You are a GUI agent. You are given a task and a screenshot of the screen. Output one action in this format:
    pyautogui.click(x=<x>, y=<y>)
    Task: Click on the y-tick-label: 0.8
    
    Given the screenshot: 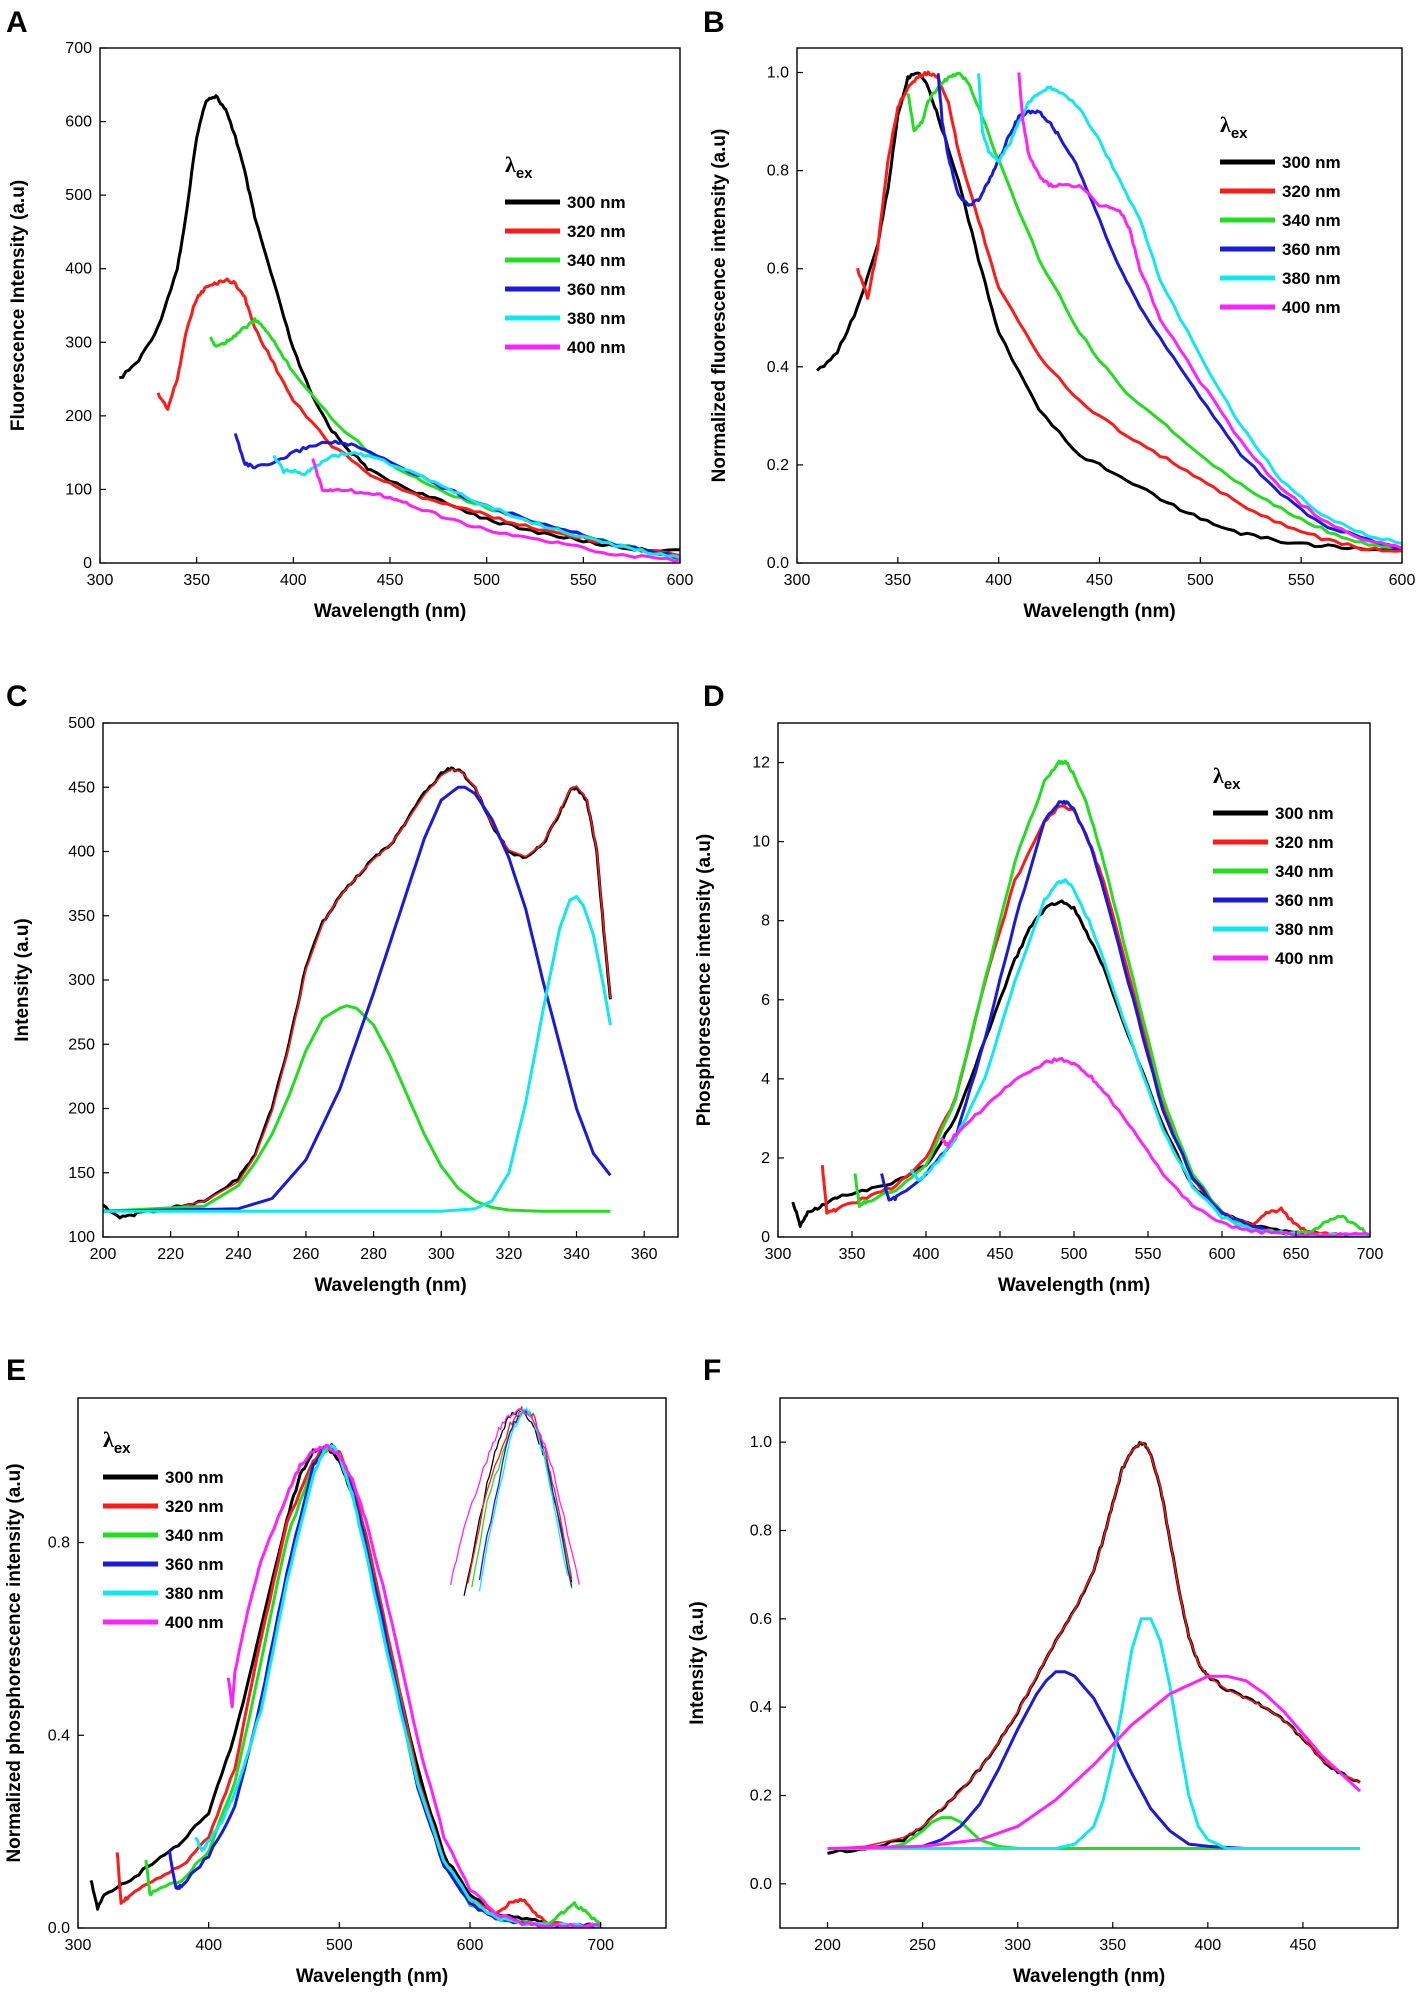 What is the action you would take?
    pyautogui.click(x=761, y=1531)
    